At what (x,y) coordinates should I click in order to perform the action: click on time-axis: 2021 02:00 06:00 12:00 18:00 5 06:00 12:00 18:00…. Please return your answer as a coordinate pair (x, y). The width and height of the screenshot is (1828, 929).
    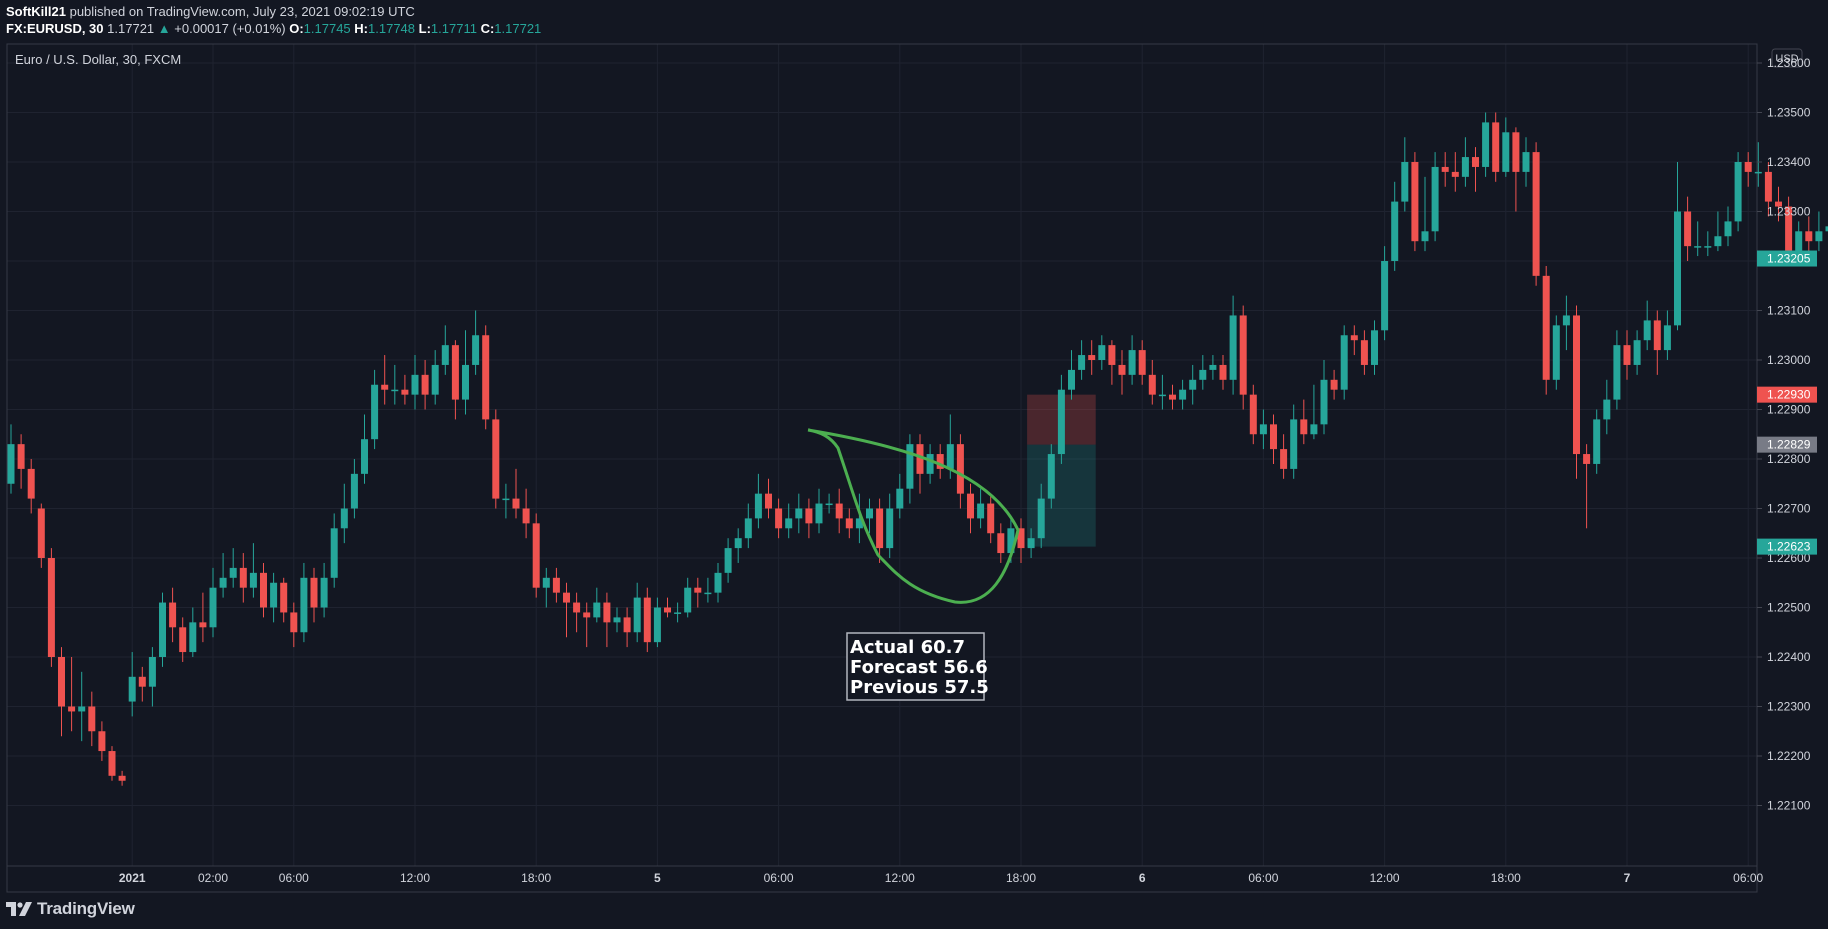
    Looking at the image, I should click on (941, 878).